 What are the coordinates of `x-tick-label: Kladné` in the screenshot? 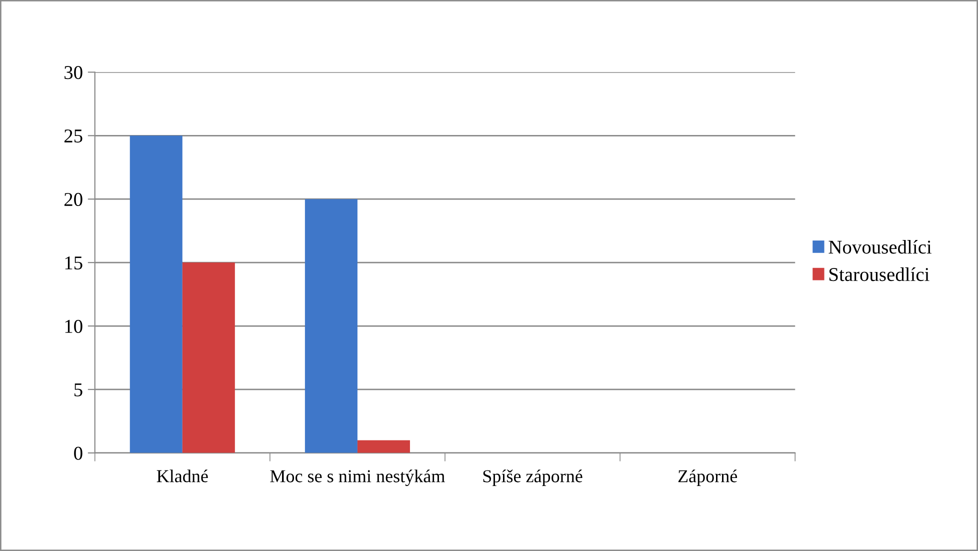 It's located at (182, 476).